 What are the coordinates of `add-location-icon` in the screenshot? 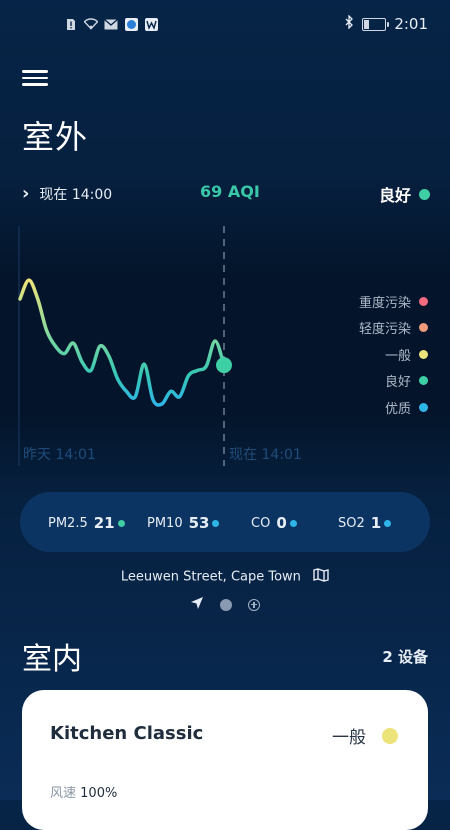 It's located at (254, 604).